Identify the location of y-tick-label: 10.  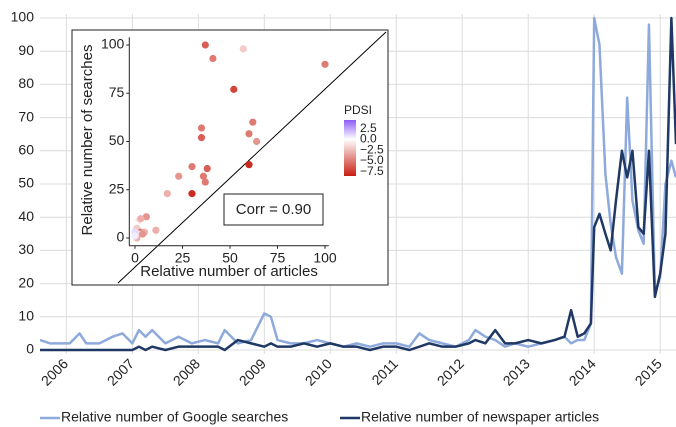
(26, 316).